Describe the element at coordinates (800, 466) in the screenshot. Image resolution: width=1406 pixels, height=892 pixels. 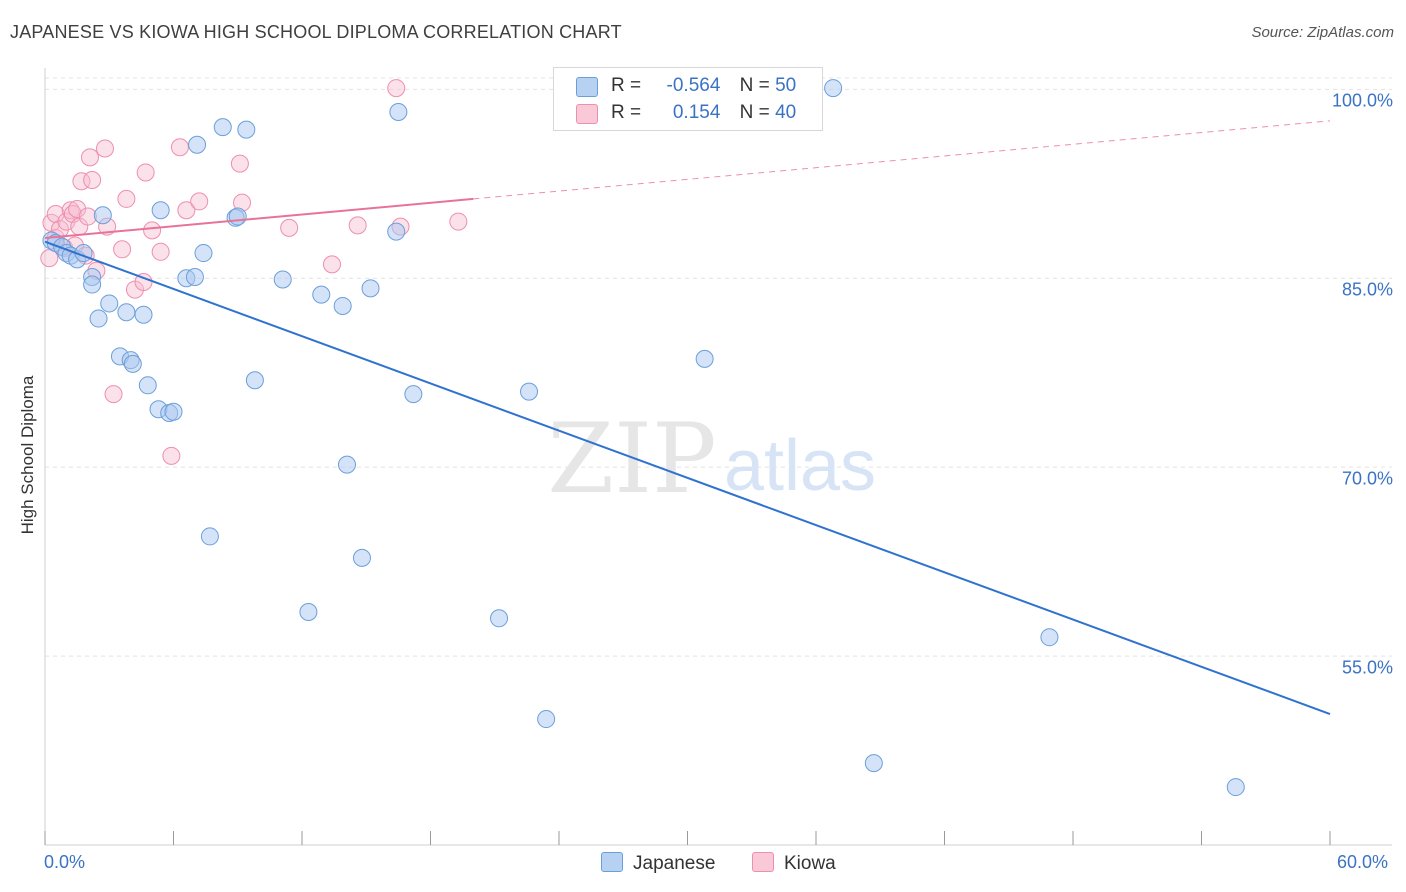
I see `watermark-atlas: atlas` at that location.